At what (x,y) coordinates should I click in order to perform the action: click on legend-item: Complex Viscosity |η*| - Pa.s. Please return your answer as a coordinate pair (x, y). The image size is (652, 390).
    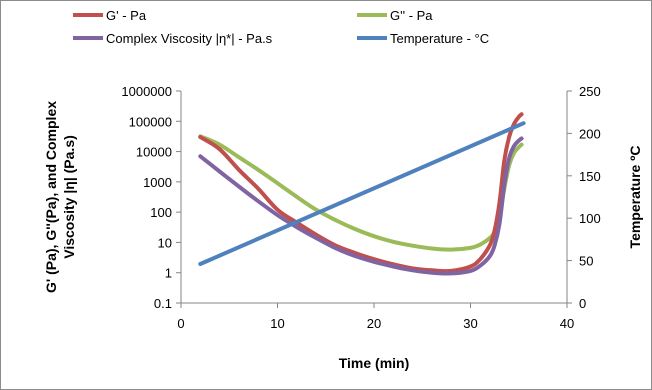
    Looking at the image, I should click on (173, 38).